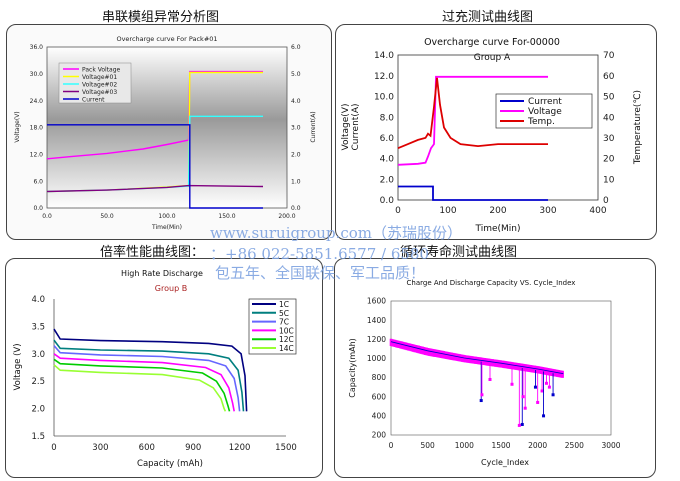 The height and width of the screenshot is (481, 680). Describe the element at coordinates (609, 77) in the screenshot. I see `y2-tick-label: 60` at that location.